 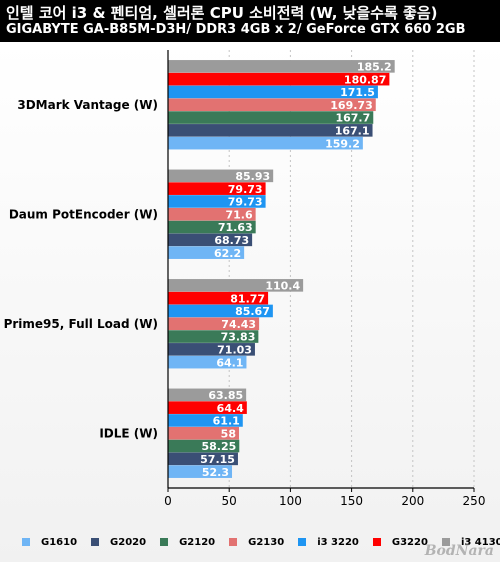 What do you see at coordinates (229, 501) in the screenshot?
I see `x-tick-label: 50` at bounding box center [229, 501].